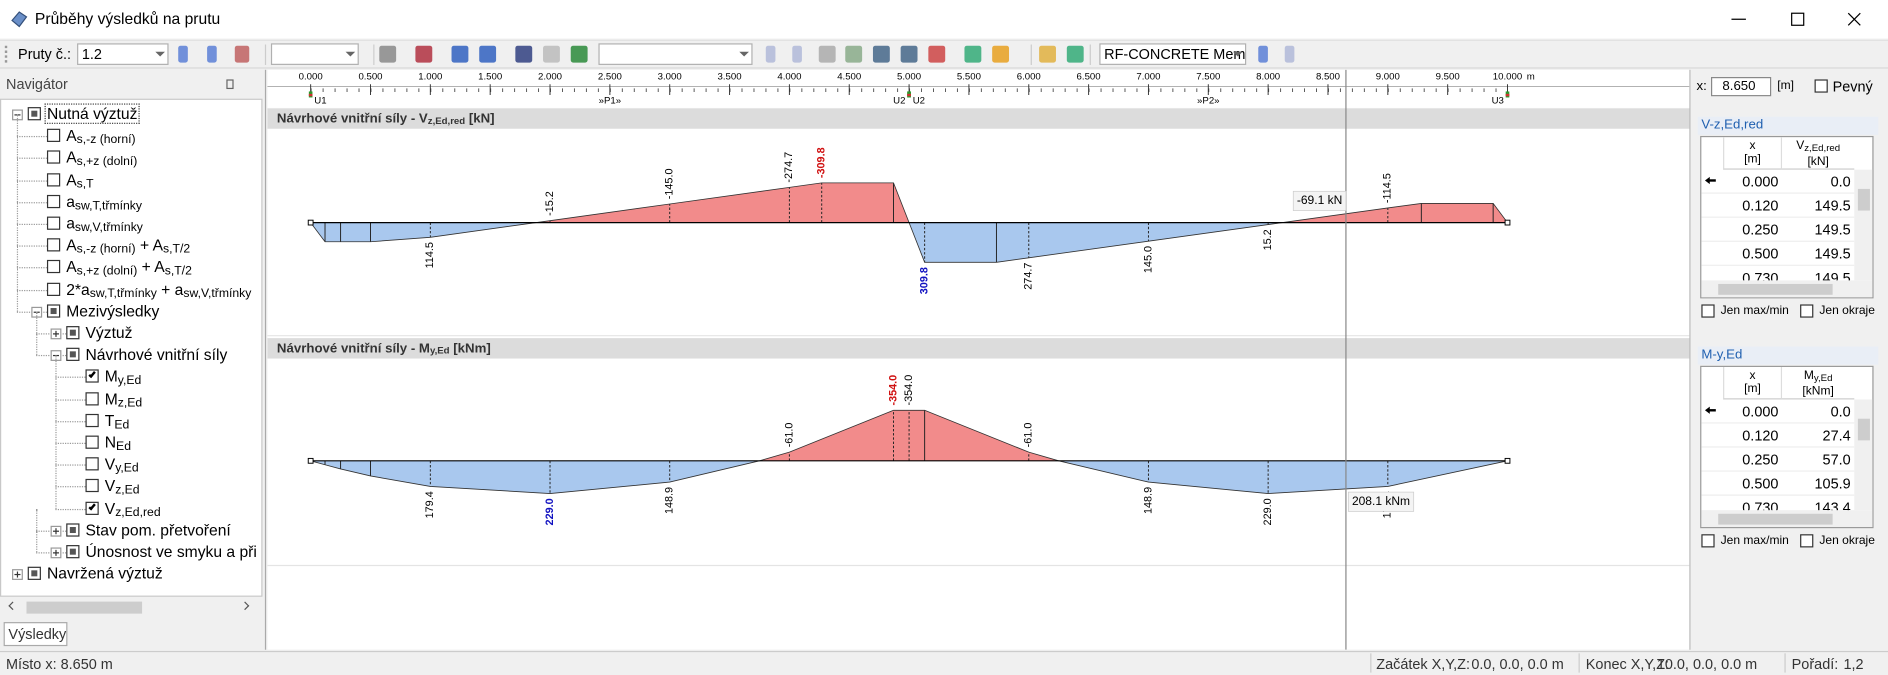 Image resolution: width=1888 pixels, height=675 pixels. Describe the element at coordinates (128, 245) in the screenshot. I see `tree-item: As,-z (horní) + As,T/2` at that location.